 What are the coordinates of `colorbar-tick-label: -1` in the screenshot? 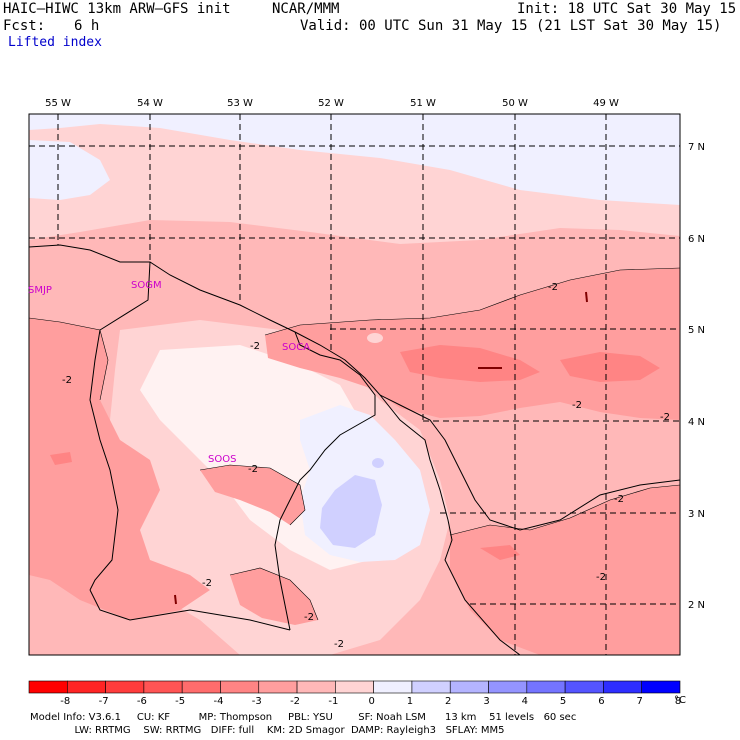 It's located at (333, 701).